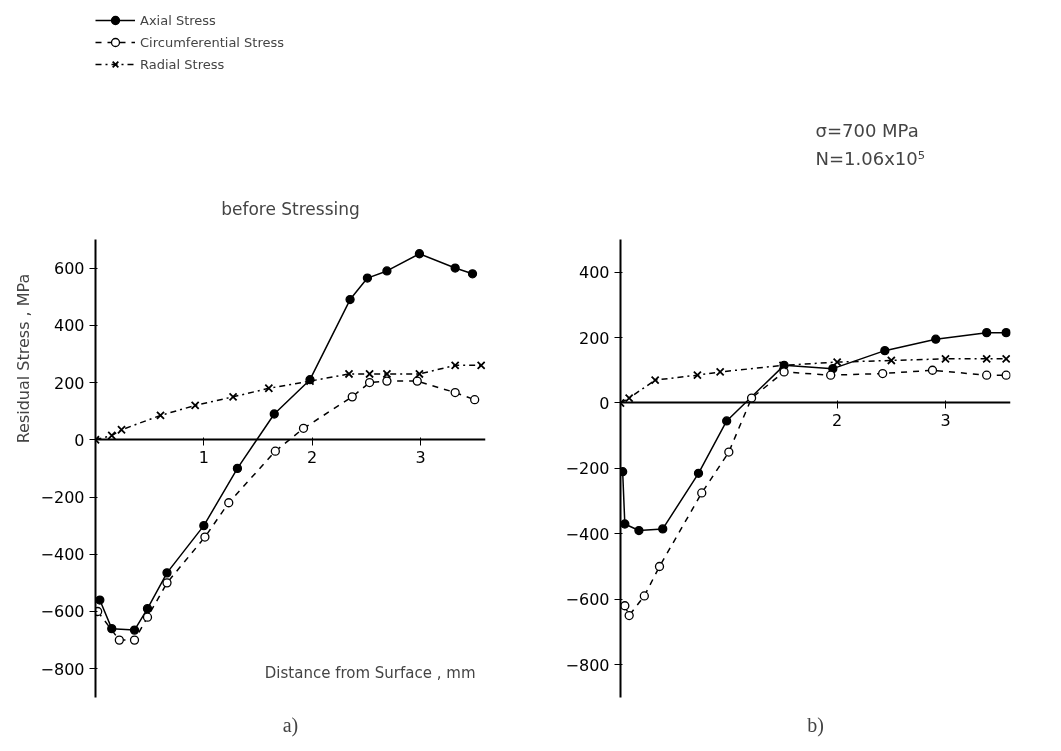 The height and width of the screenshot is (751, 1061). I want to click on legend-label: Radial Stress, so click(182, 64).